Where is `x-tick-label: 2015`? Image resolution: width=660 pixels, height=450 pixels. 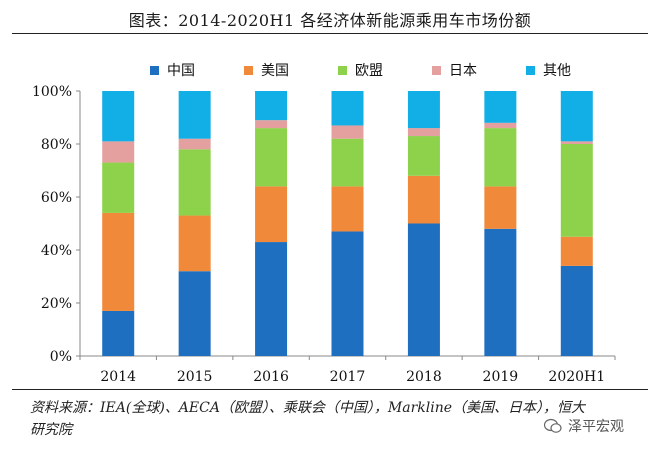 x-tick-label: 2015 is located at coordinates (195, 377).